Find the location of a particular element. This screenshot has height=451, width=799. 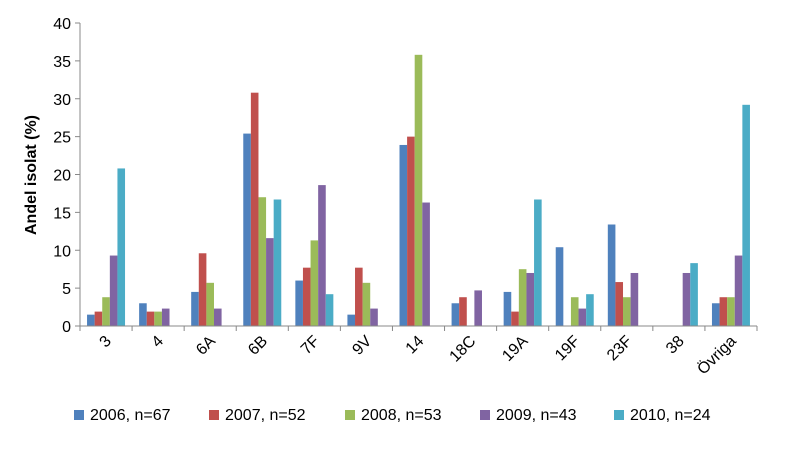

x-tick-label: 3 is located at coordinates (106, 342).